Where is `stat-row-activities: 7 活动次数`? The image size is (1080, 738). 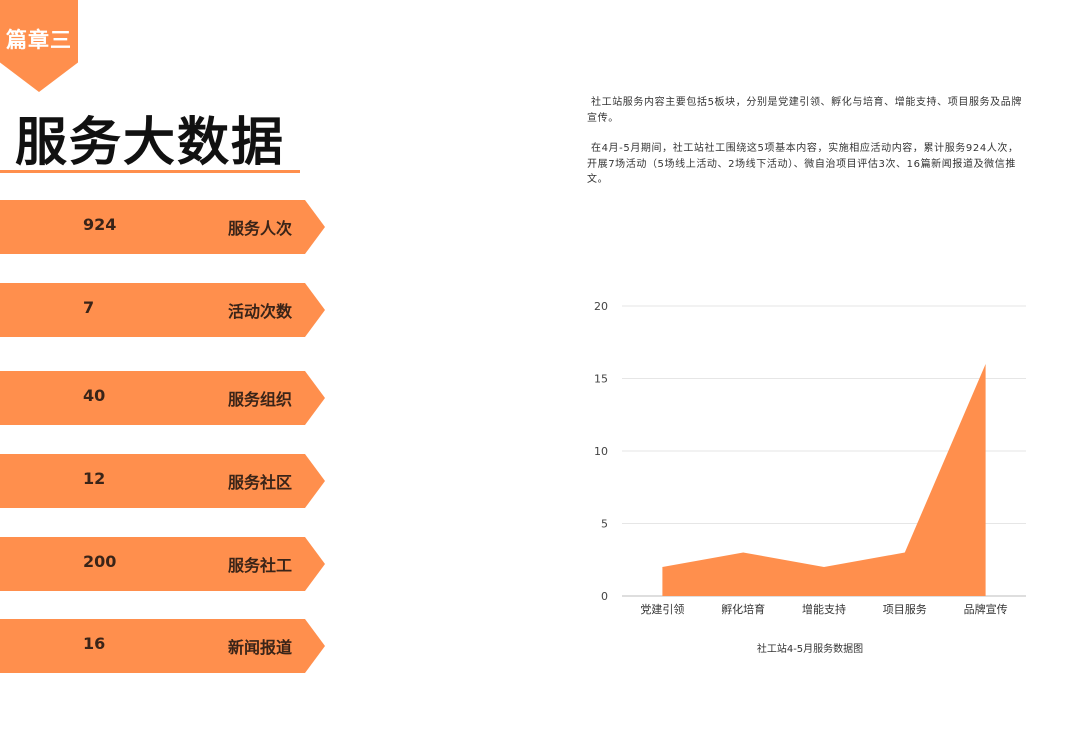
stat-row-activities: 7 活动次数 is located at coordinates (162, 310).